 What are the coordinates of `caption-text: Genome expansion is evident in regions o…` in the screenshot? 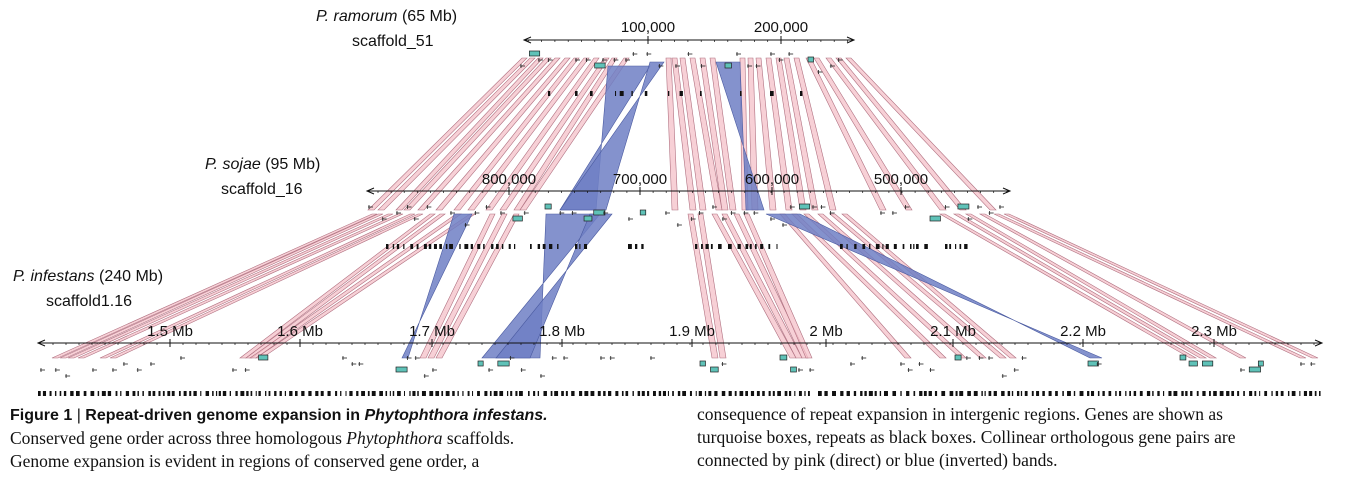 It's located at (245, 461).